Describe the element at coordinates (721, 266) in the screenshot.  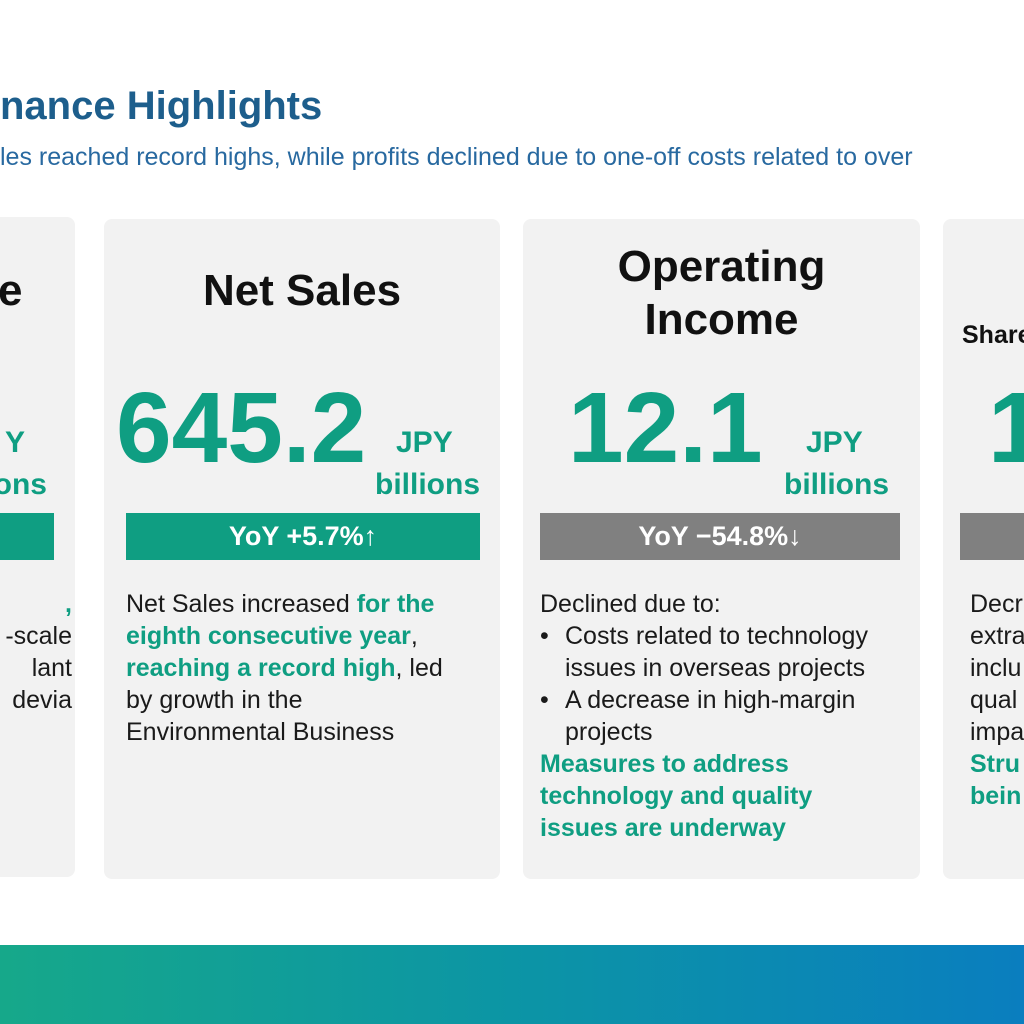
I see `title-line: Operating` at that location.